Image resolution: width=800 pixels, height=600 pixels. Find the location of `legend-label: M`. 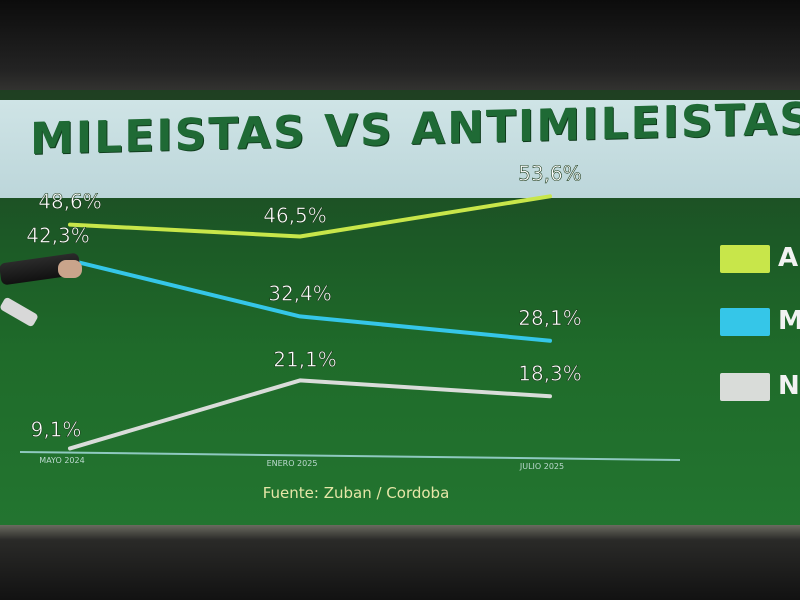

legend-label: M is located at coordinates (789, 321).